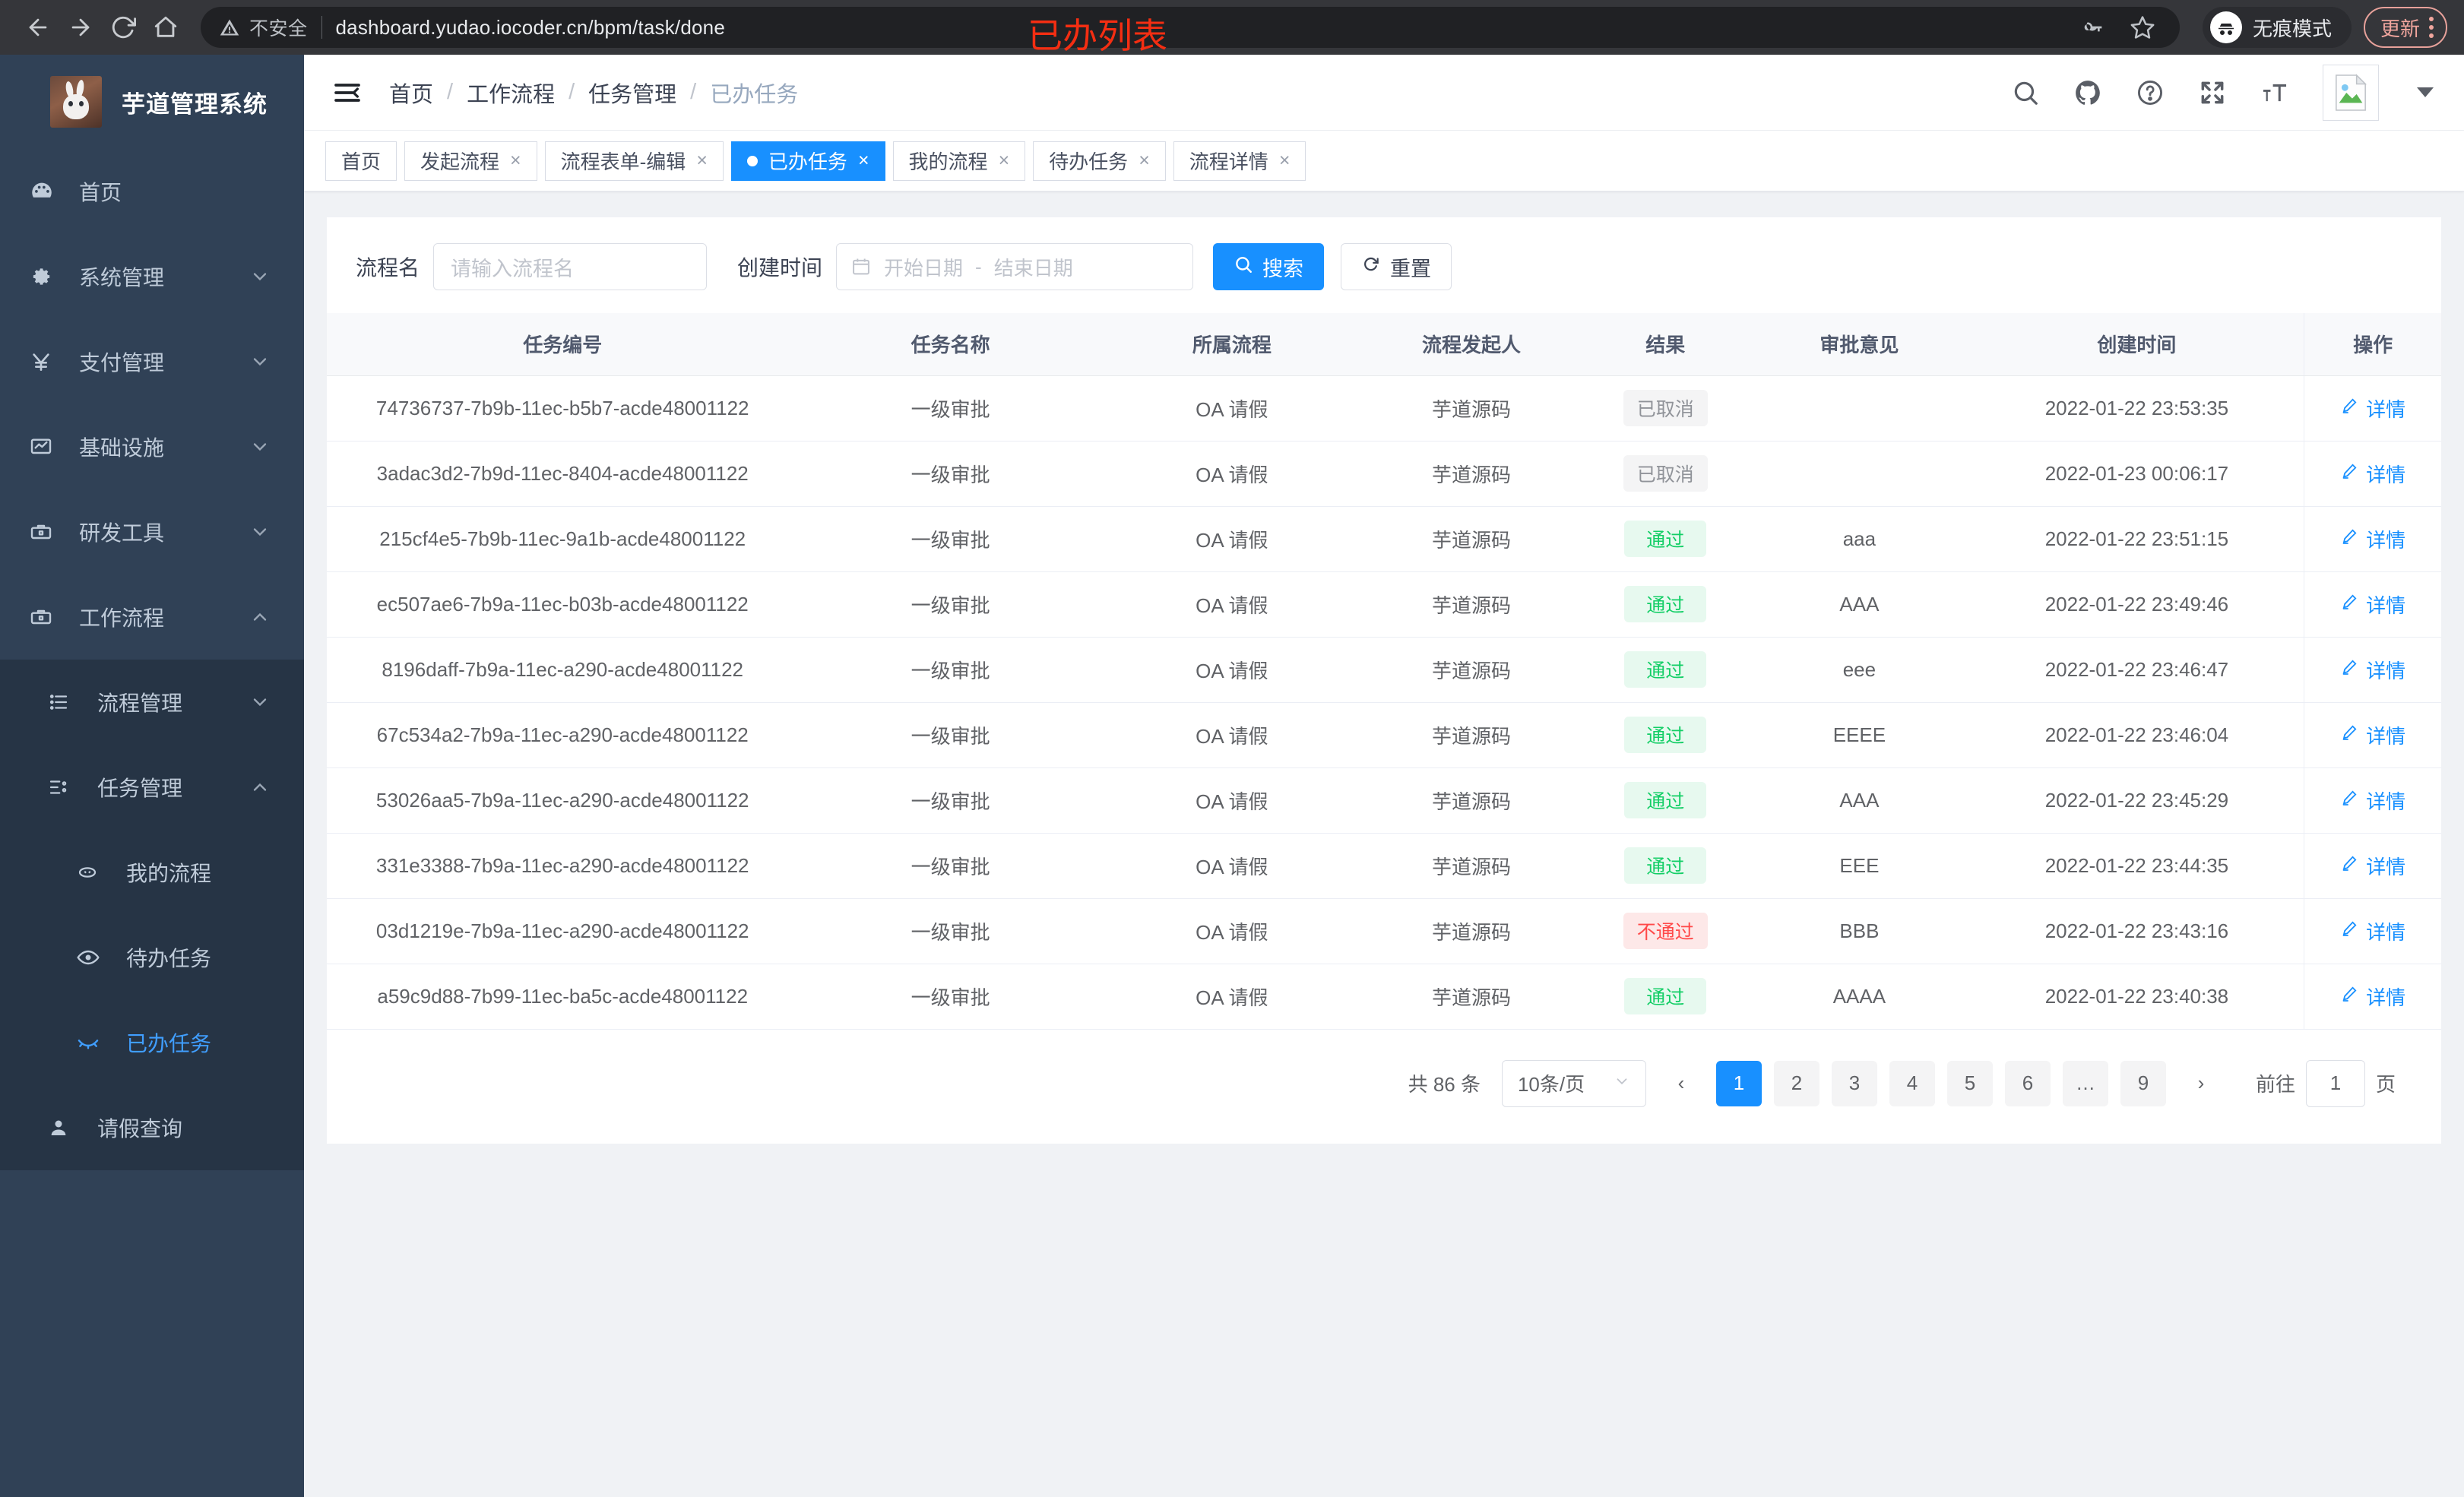  What do you see at coordinates (152, 787) in the screenshot?
I see `sidebar-item-task-management: 任务管理` at bounding box center [152, 787].